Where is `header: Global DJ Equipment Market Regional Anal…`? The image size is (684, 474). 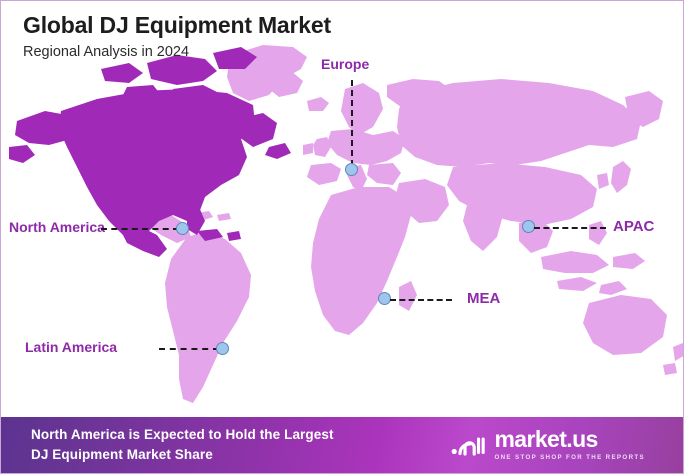 header: Global DJ Equipment Market Regional Anal… is located at coordinates (177, 36).